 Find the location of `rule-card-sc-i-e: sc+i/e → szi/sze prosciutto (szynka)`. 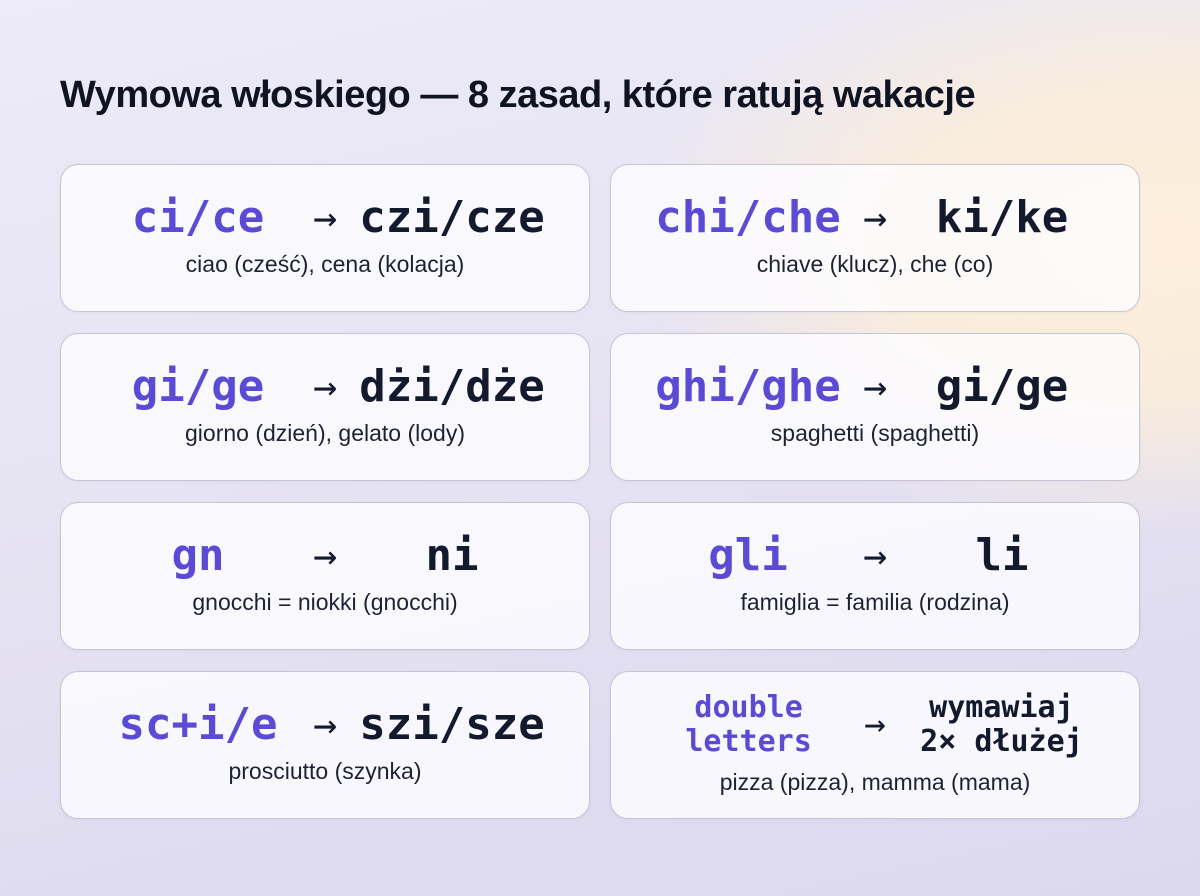

rule-card-sc-i-e: sc+i/e → szi/sze prosciutto (szynka) is located at coordinates (325, 745).